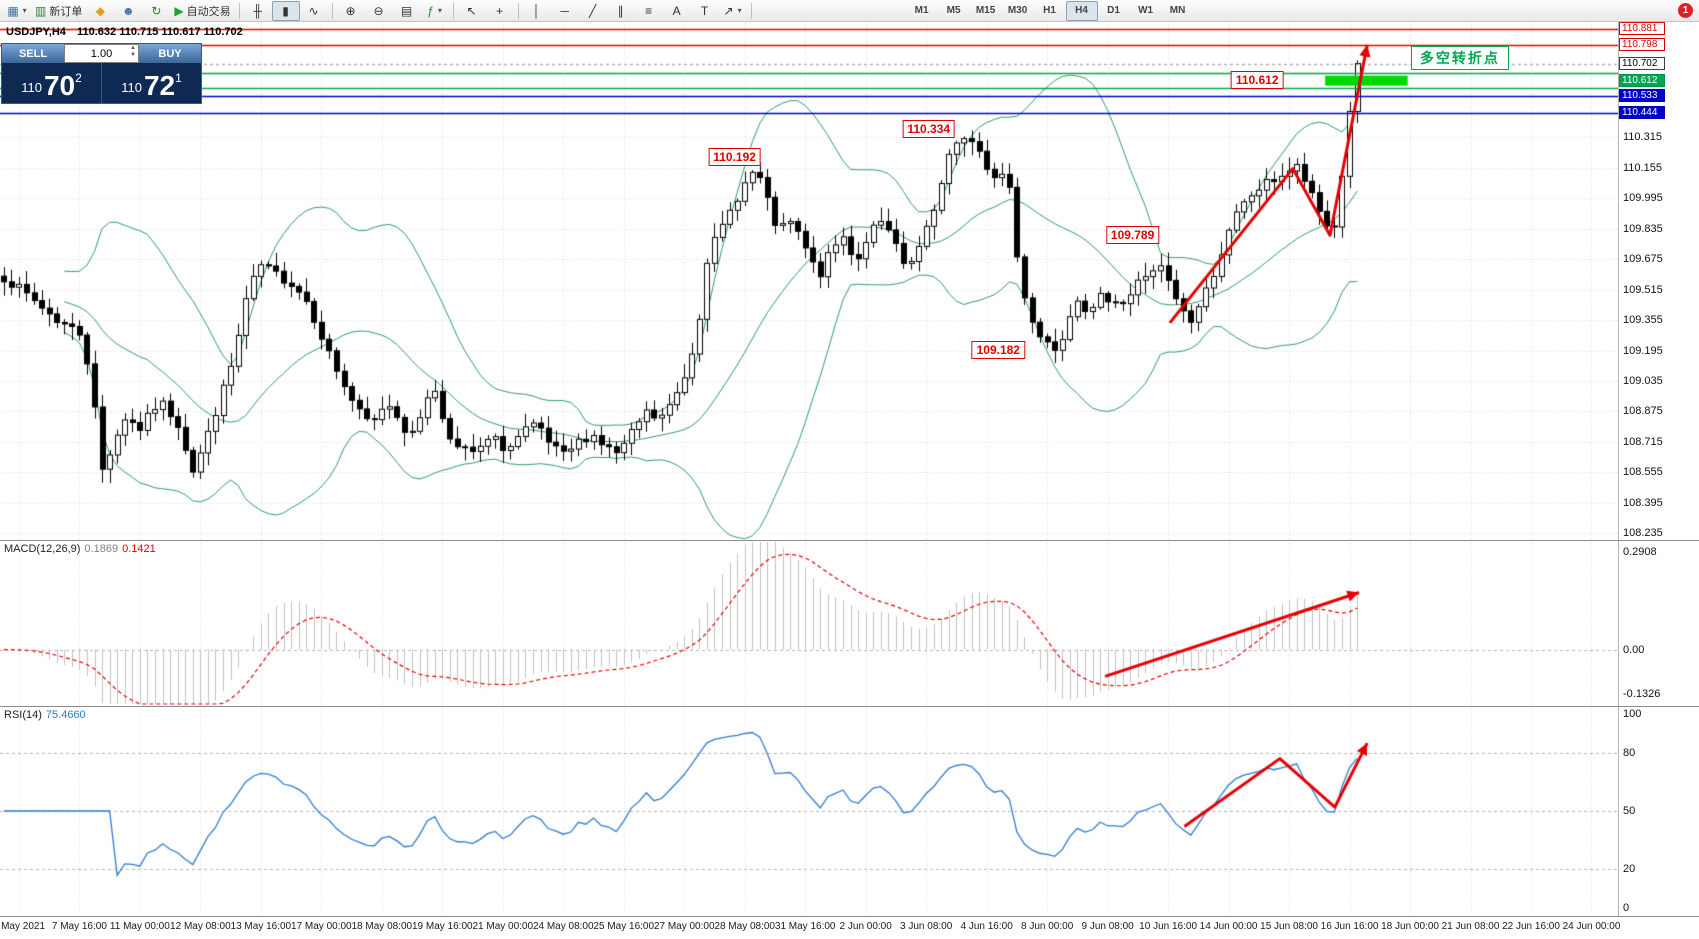  I want to click on candlestick-icon: ▮, so click(285, 10).